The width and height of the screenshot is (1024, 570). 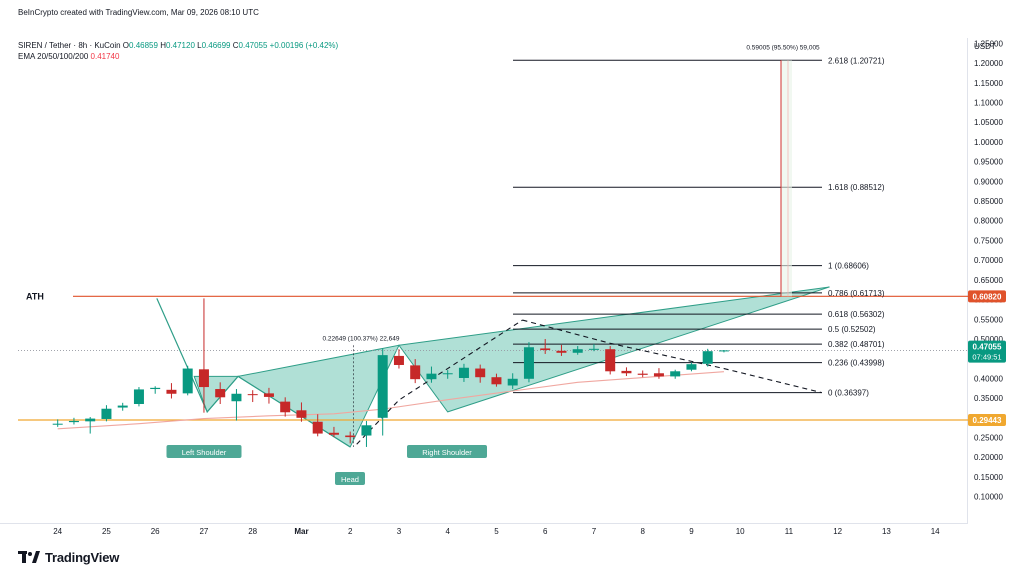 I want to click on fib-level-label: 0.786 (0.61713), so click(x=856, y=293).